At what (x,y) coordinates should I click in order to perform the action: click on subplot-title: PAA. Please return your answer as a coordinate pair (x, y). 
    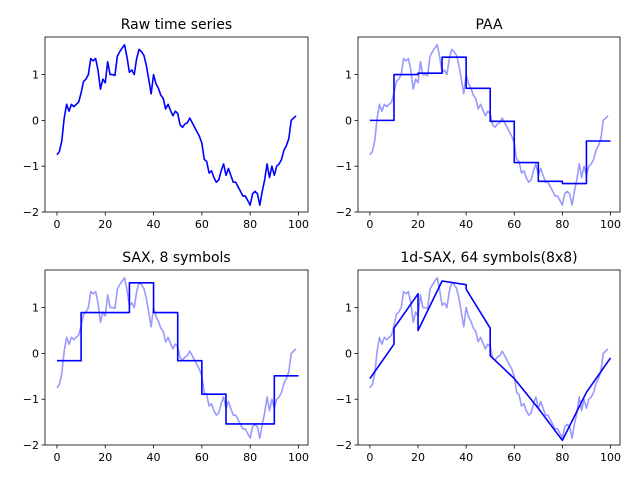
    Looking at the image, I should click on (489, 25).